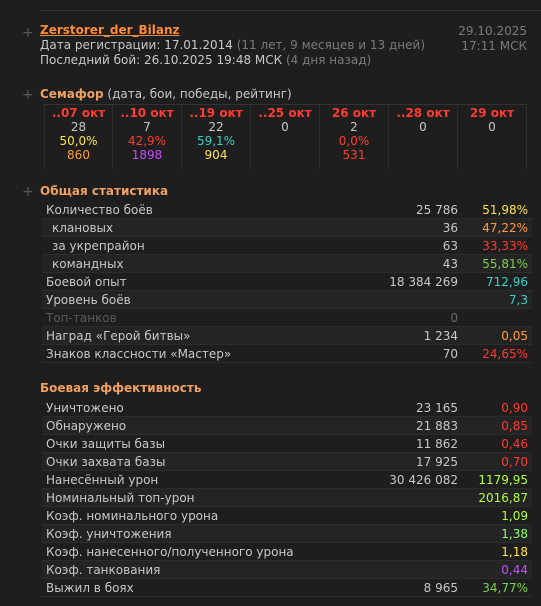 This screenshot has height=606, width=541. What do you see at coordinates (450, 264) in the screenshot?
I see `stat-value: 43` at bounding box center [450, 264].